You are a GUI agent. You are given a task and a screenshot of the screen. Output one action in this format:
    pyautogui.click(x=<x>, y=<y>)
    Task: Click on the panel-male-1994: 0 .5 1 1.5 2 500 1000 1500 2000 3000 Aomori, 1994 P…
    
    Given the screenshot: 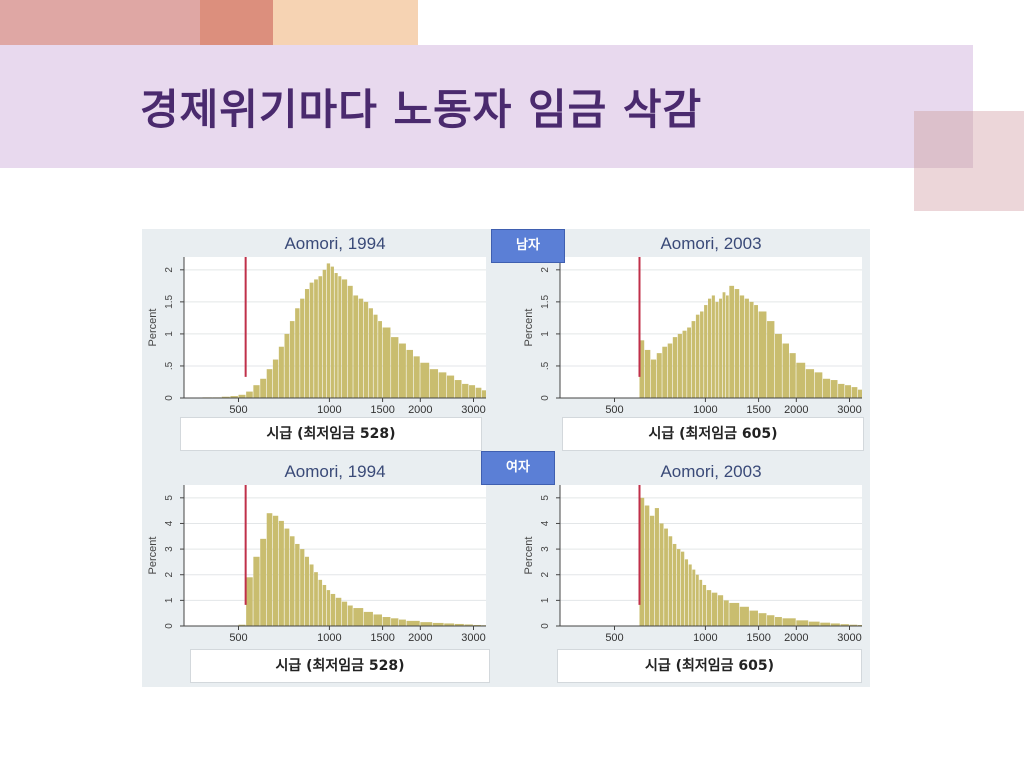 What is the action you would take?
    pyautogui.click(x=317, y=326)
    